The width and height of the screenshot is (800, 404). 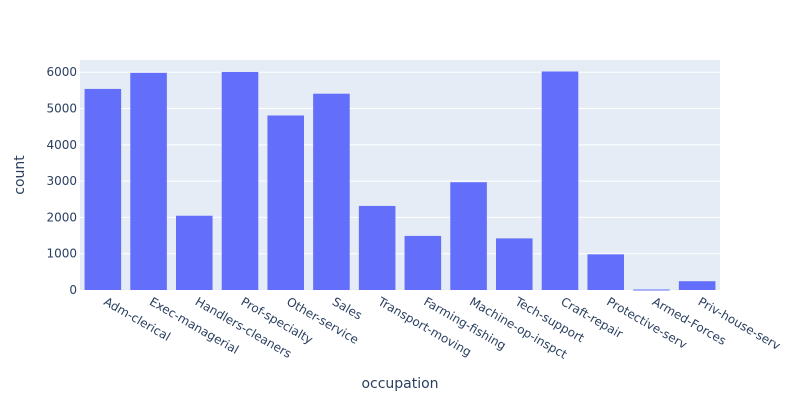 What do you see at coordinates (20, 175) in the screenshot?
I see `y-axis-title: count` at bounding box center [20, 175].